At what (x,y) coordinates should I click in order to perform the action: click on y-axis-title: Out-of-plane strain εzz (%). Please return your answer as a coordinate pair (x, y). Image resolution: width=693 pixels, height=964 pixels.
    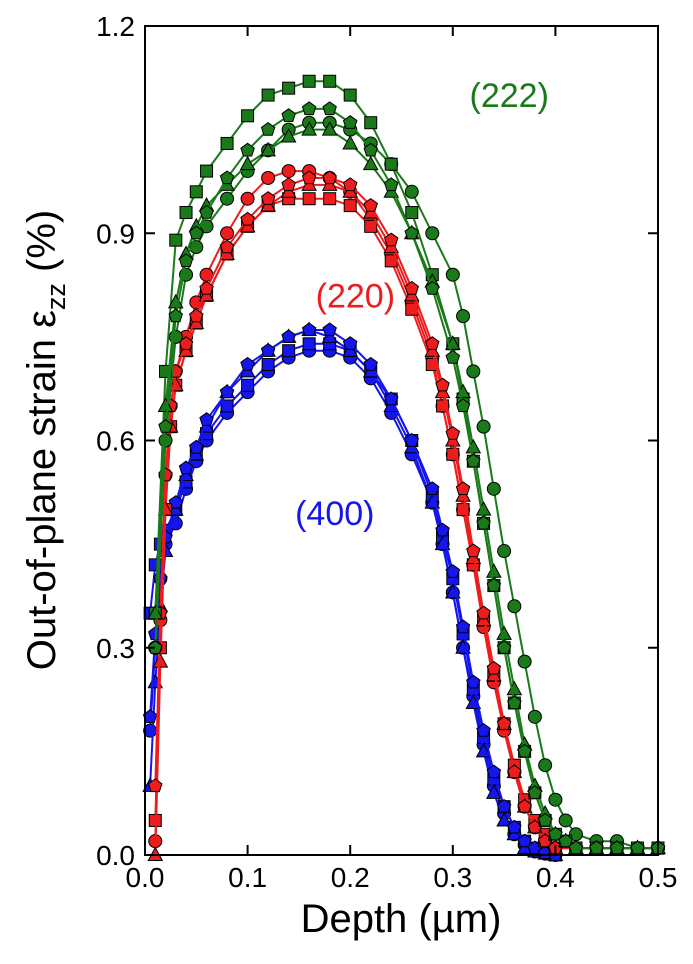
    Looking at the image, I should click on (45, 440).